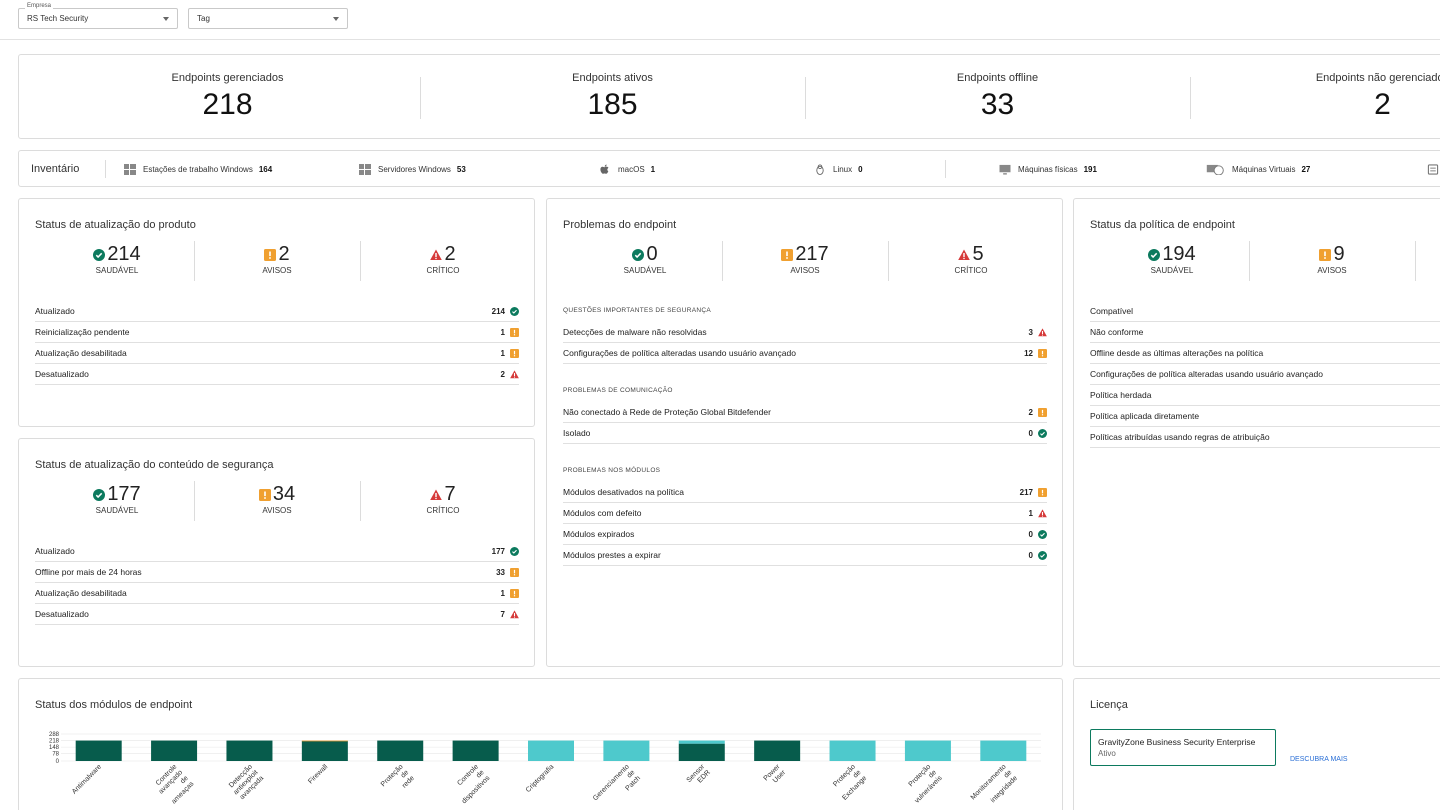 Image resolution: width=1440 pixels, height=810 pixels. What do you see at coordinates (284, 254) in the screenshot?
I see `summary-value: 2` at bounding box center [284, 254].